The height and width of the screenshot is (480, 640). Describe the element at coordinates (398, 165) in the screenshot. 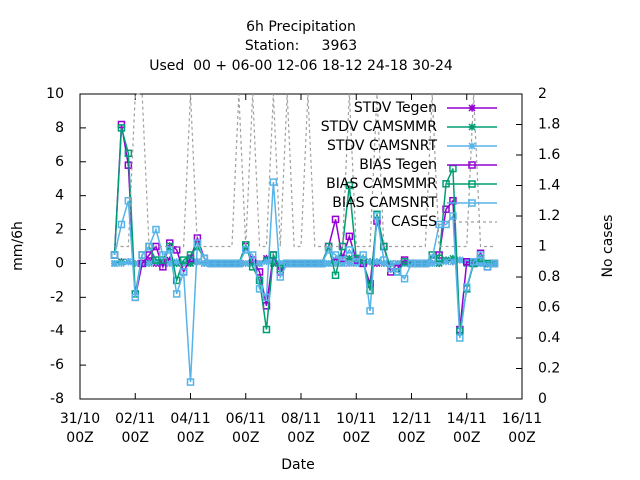

I see `legend-label: BIAS Tegen` at that location.